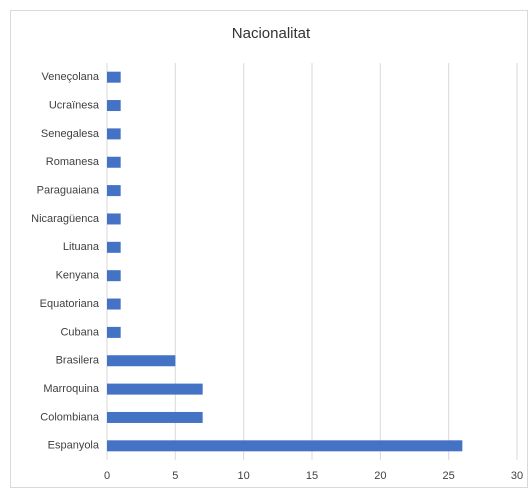 The image size is (528, 493). Describe the element at coordinates (74, 446) in the screenshot. I see `y-tick-label: Espanyola` at that location.